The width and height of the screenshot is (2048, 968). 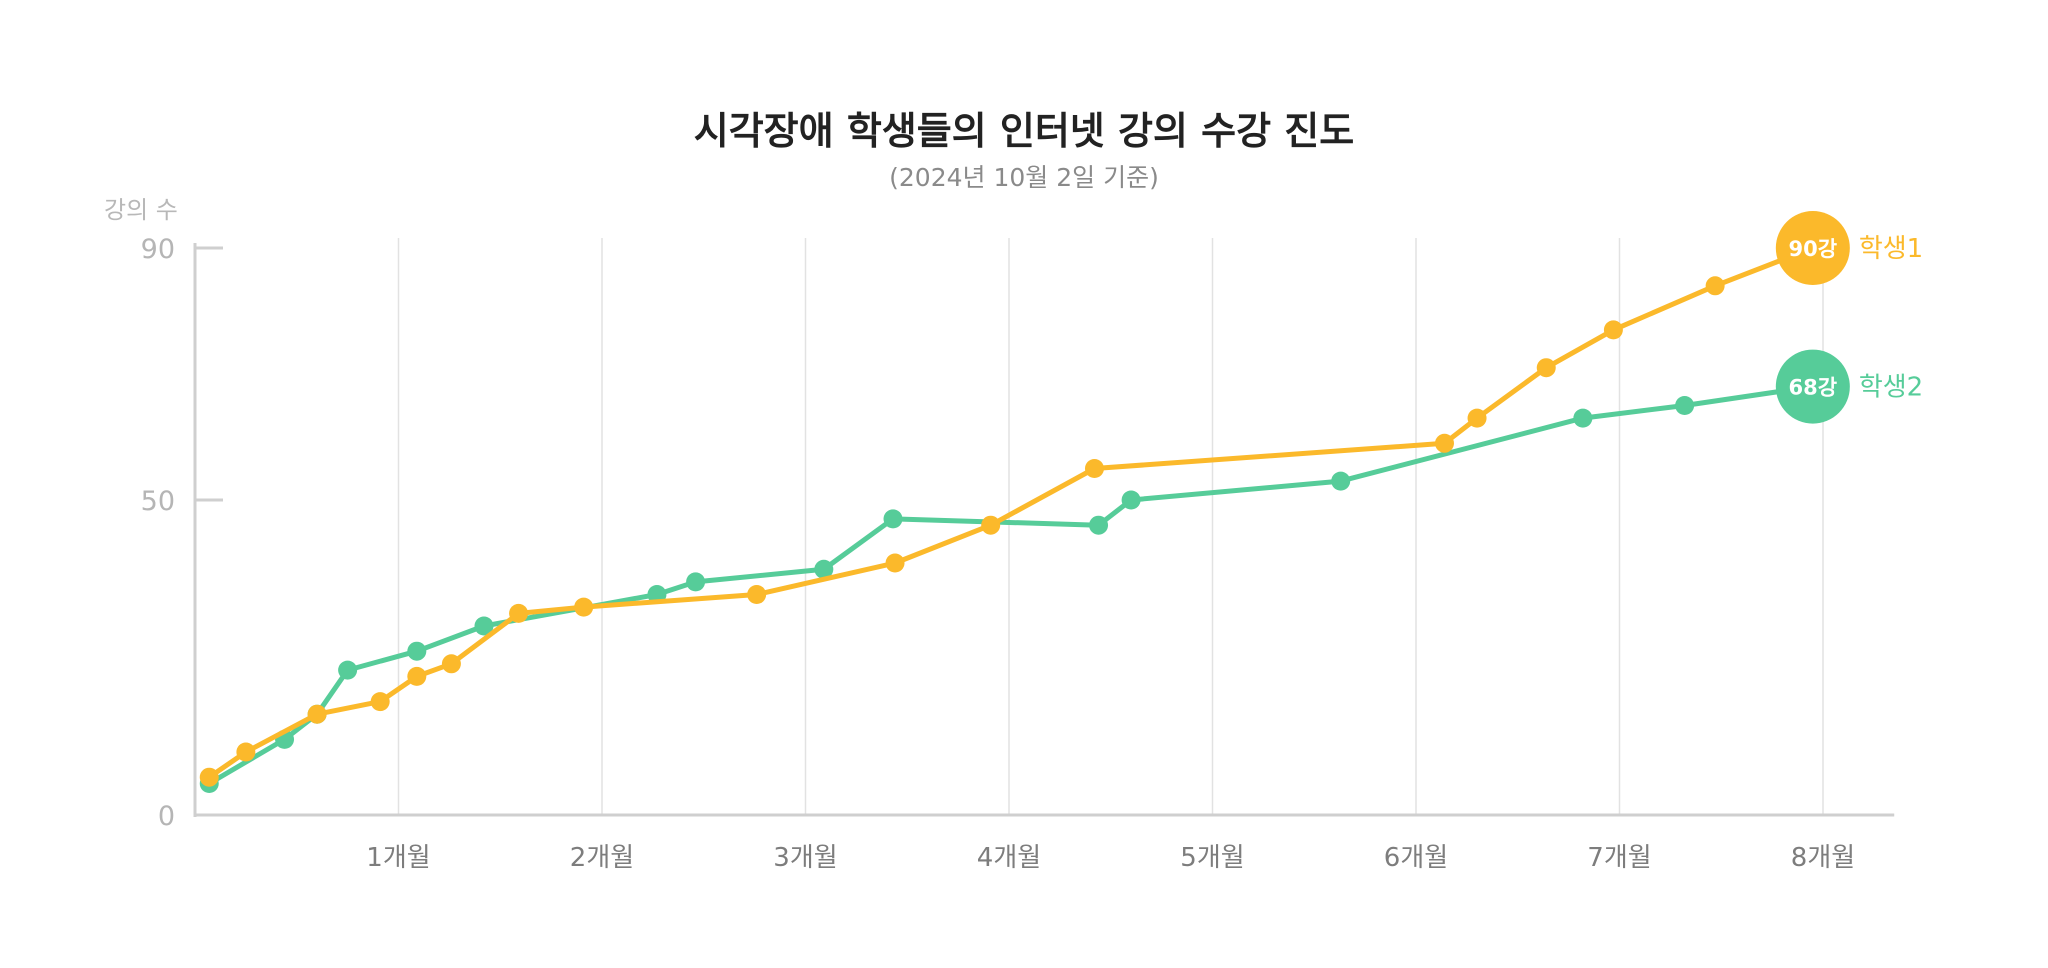 I want to click on x-tick-label: 5개월, so click(x=1212, y=858).